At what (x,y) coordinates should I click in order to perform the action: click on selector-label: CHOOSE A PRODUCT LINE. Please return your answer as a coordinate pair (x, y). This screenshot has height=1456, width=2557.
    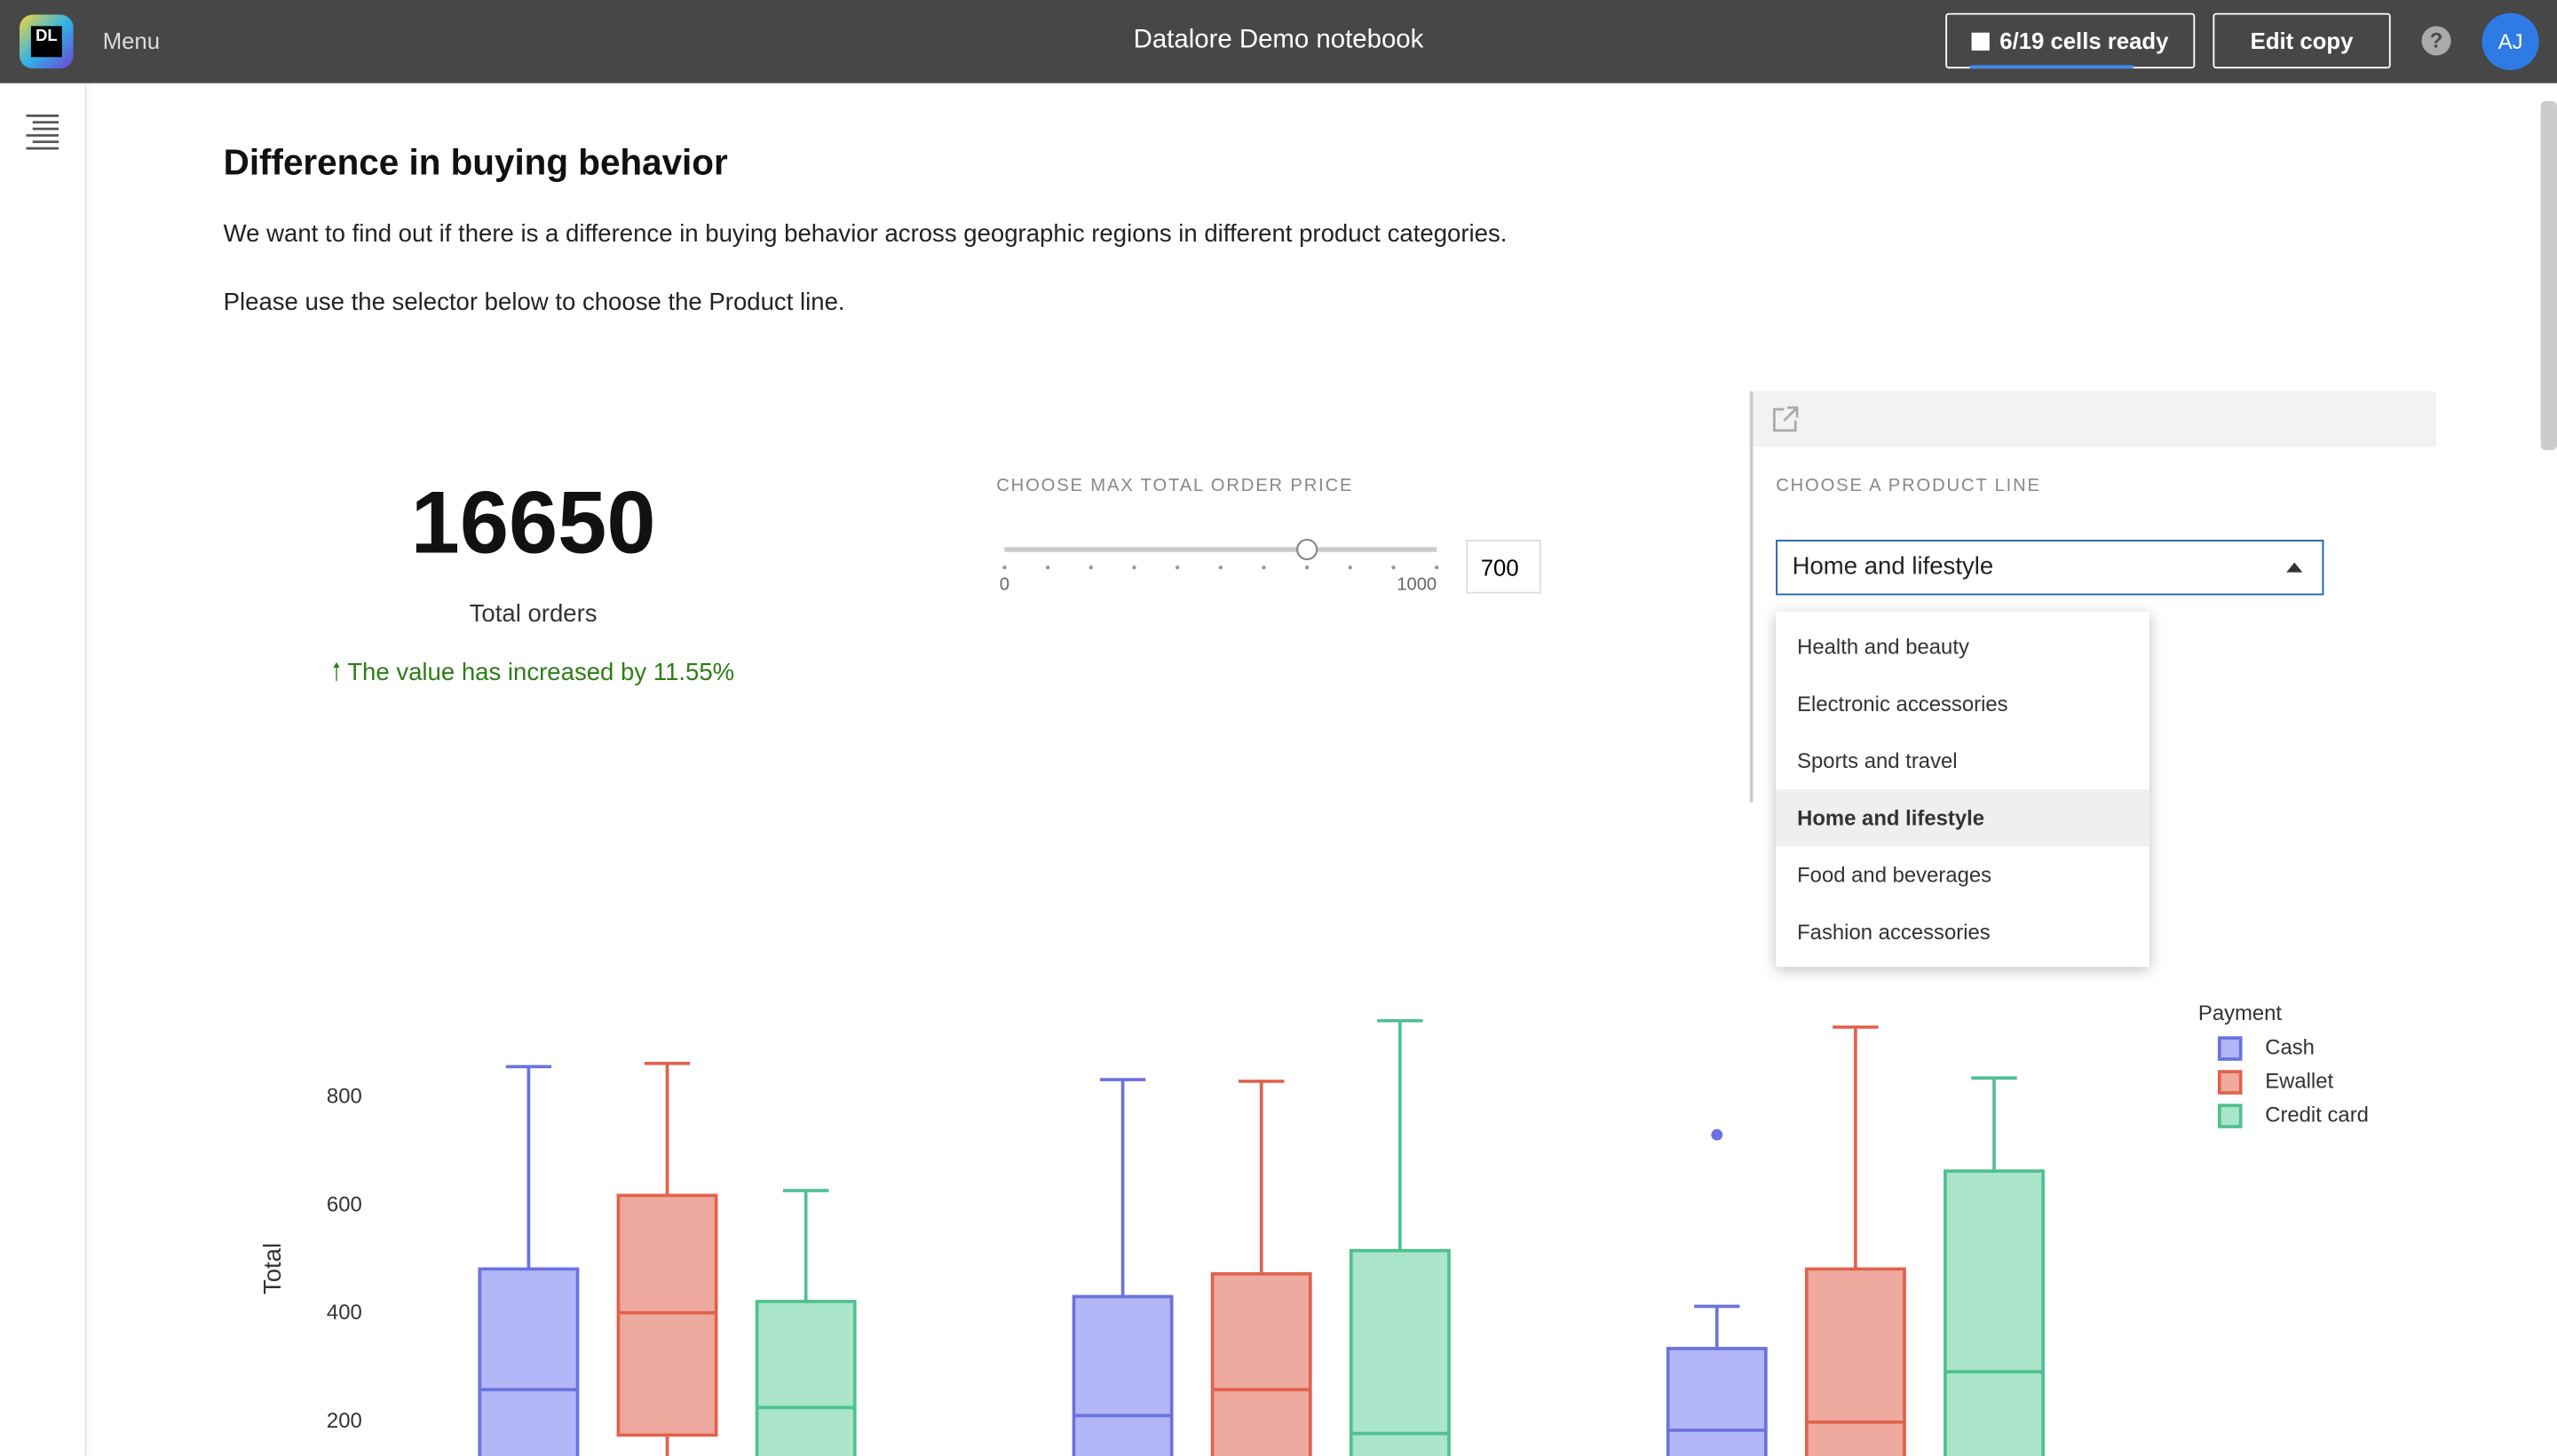
    Looking at the image, I should click on (1908, 486).